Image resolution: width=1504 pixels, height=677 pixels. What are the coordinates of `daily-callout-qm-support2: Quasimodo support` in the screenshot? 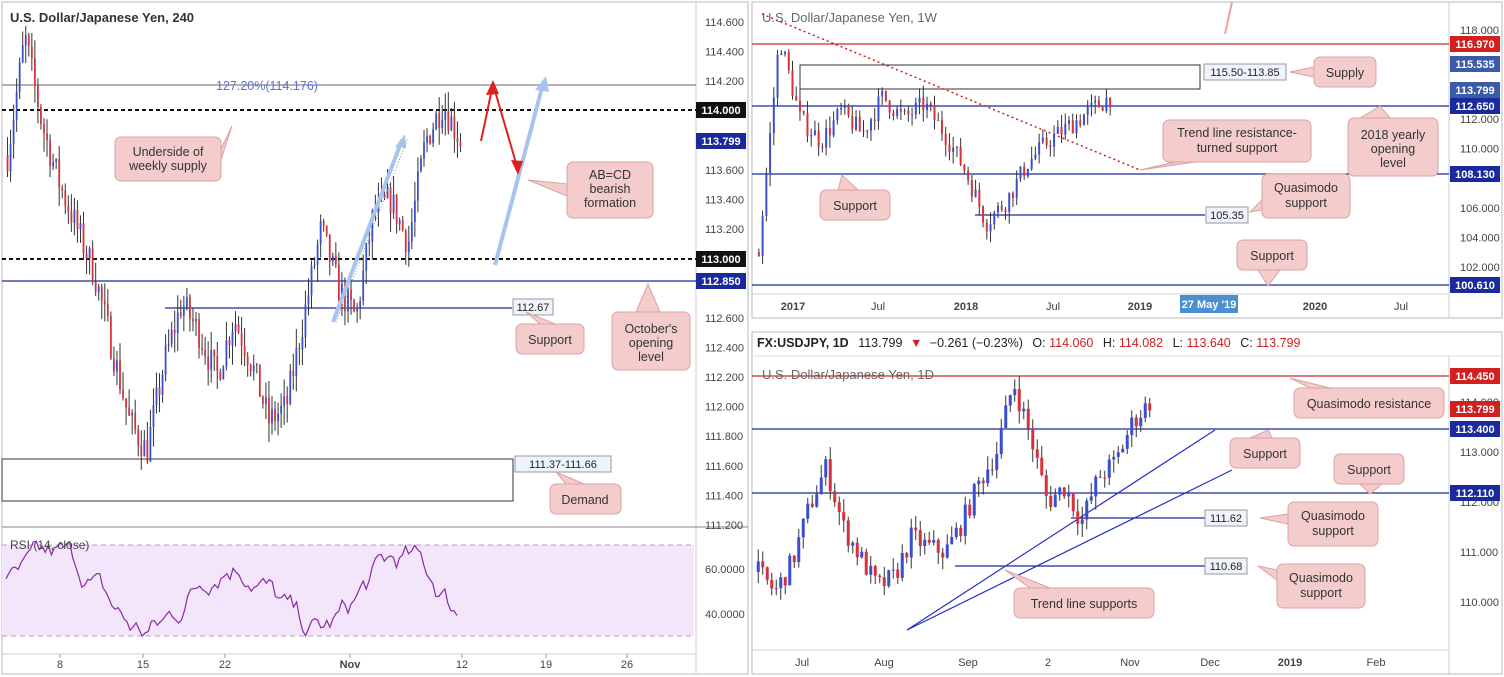 It's located at (1311, 586).